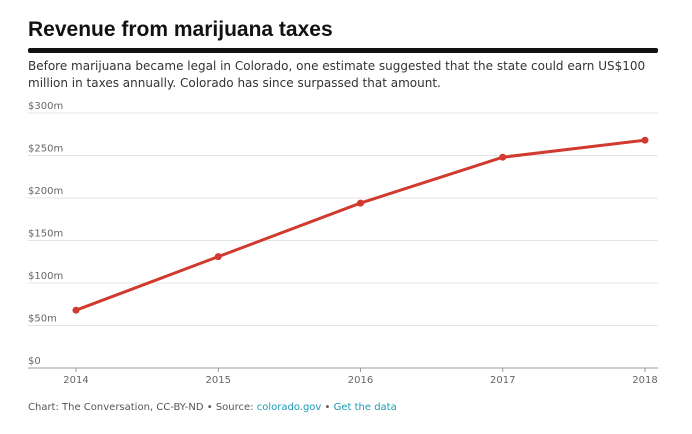  What do you see at coordinates (45, 106) in the screenshot?
I see `y-tick-label: $300m` at bounding box center [45, 106].